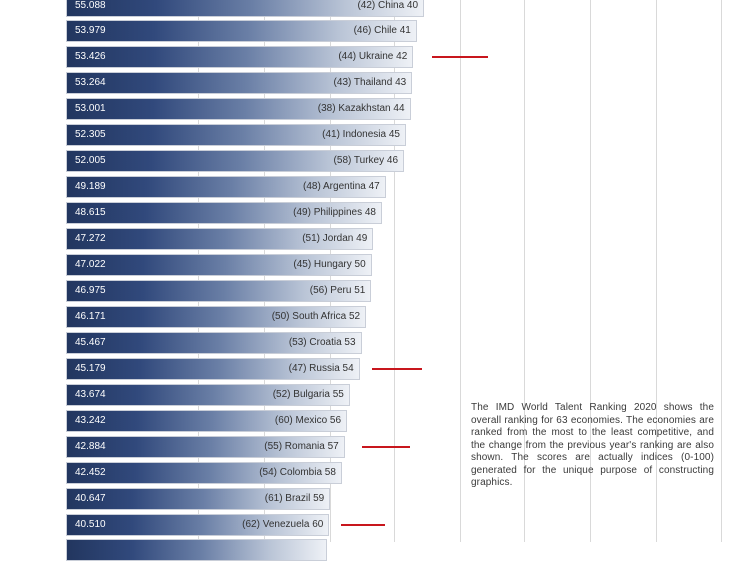 Image resolution: width=746 pixels, height=561 pixels. Describe the element at coordinates (366, 161) in the screenshot. I see `country-label-7: (58) Turkey 46` at that location.